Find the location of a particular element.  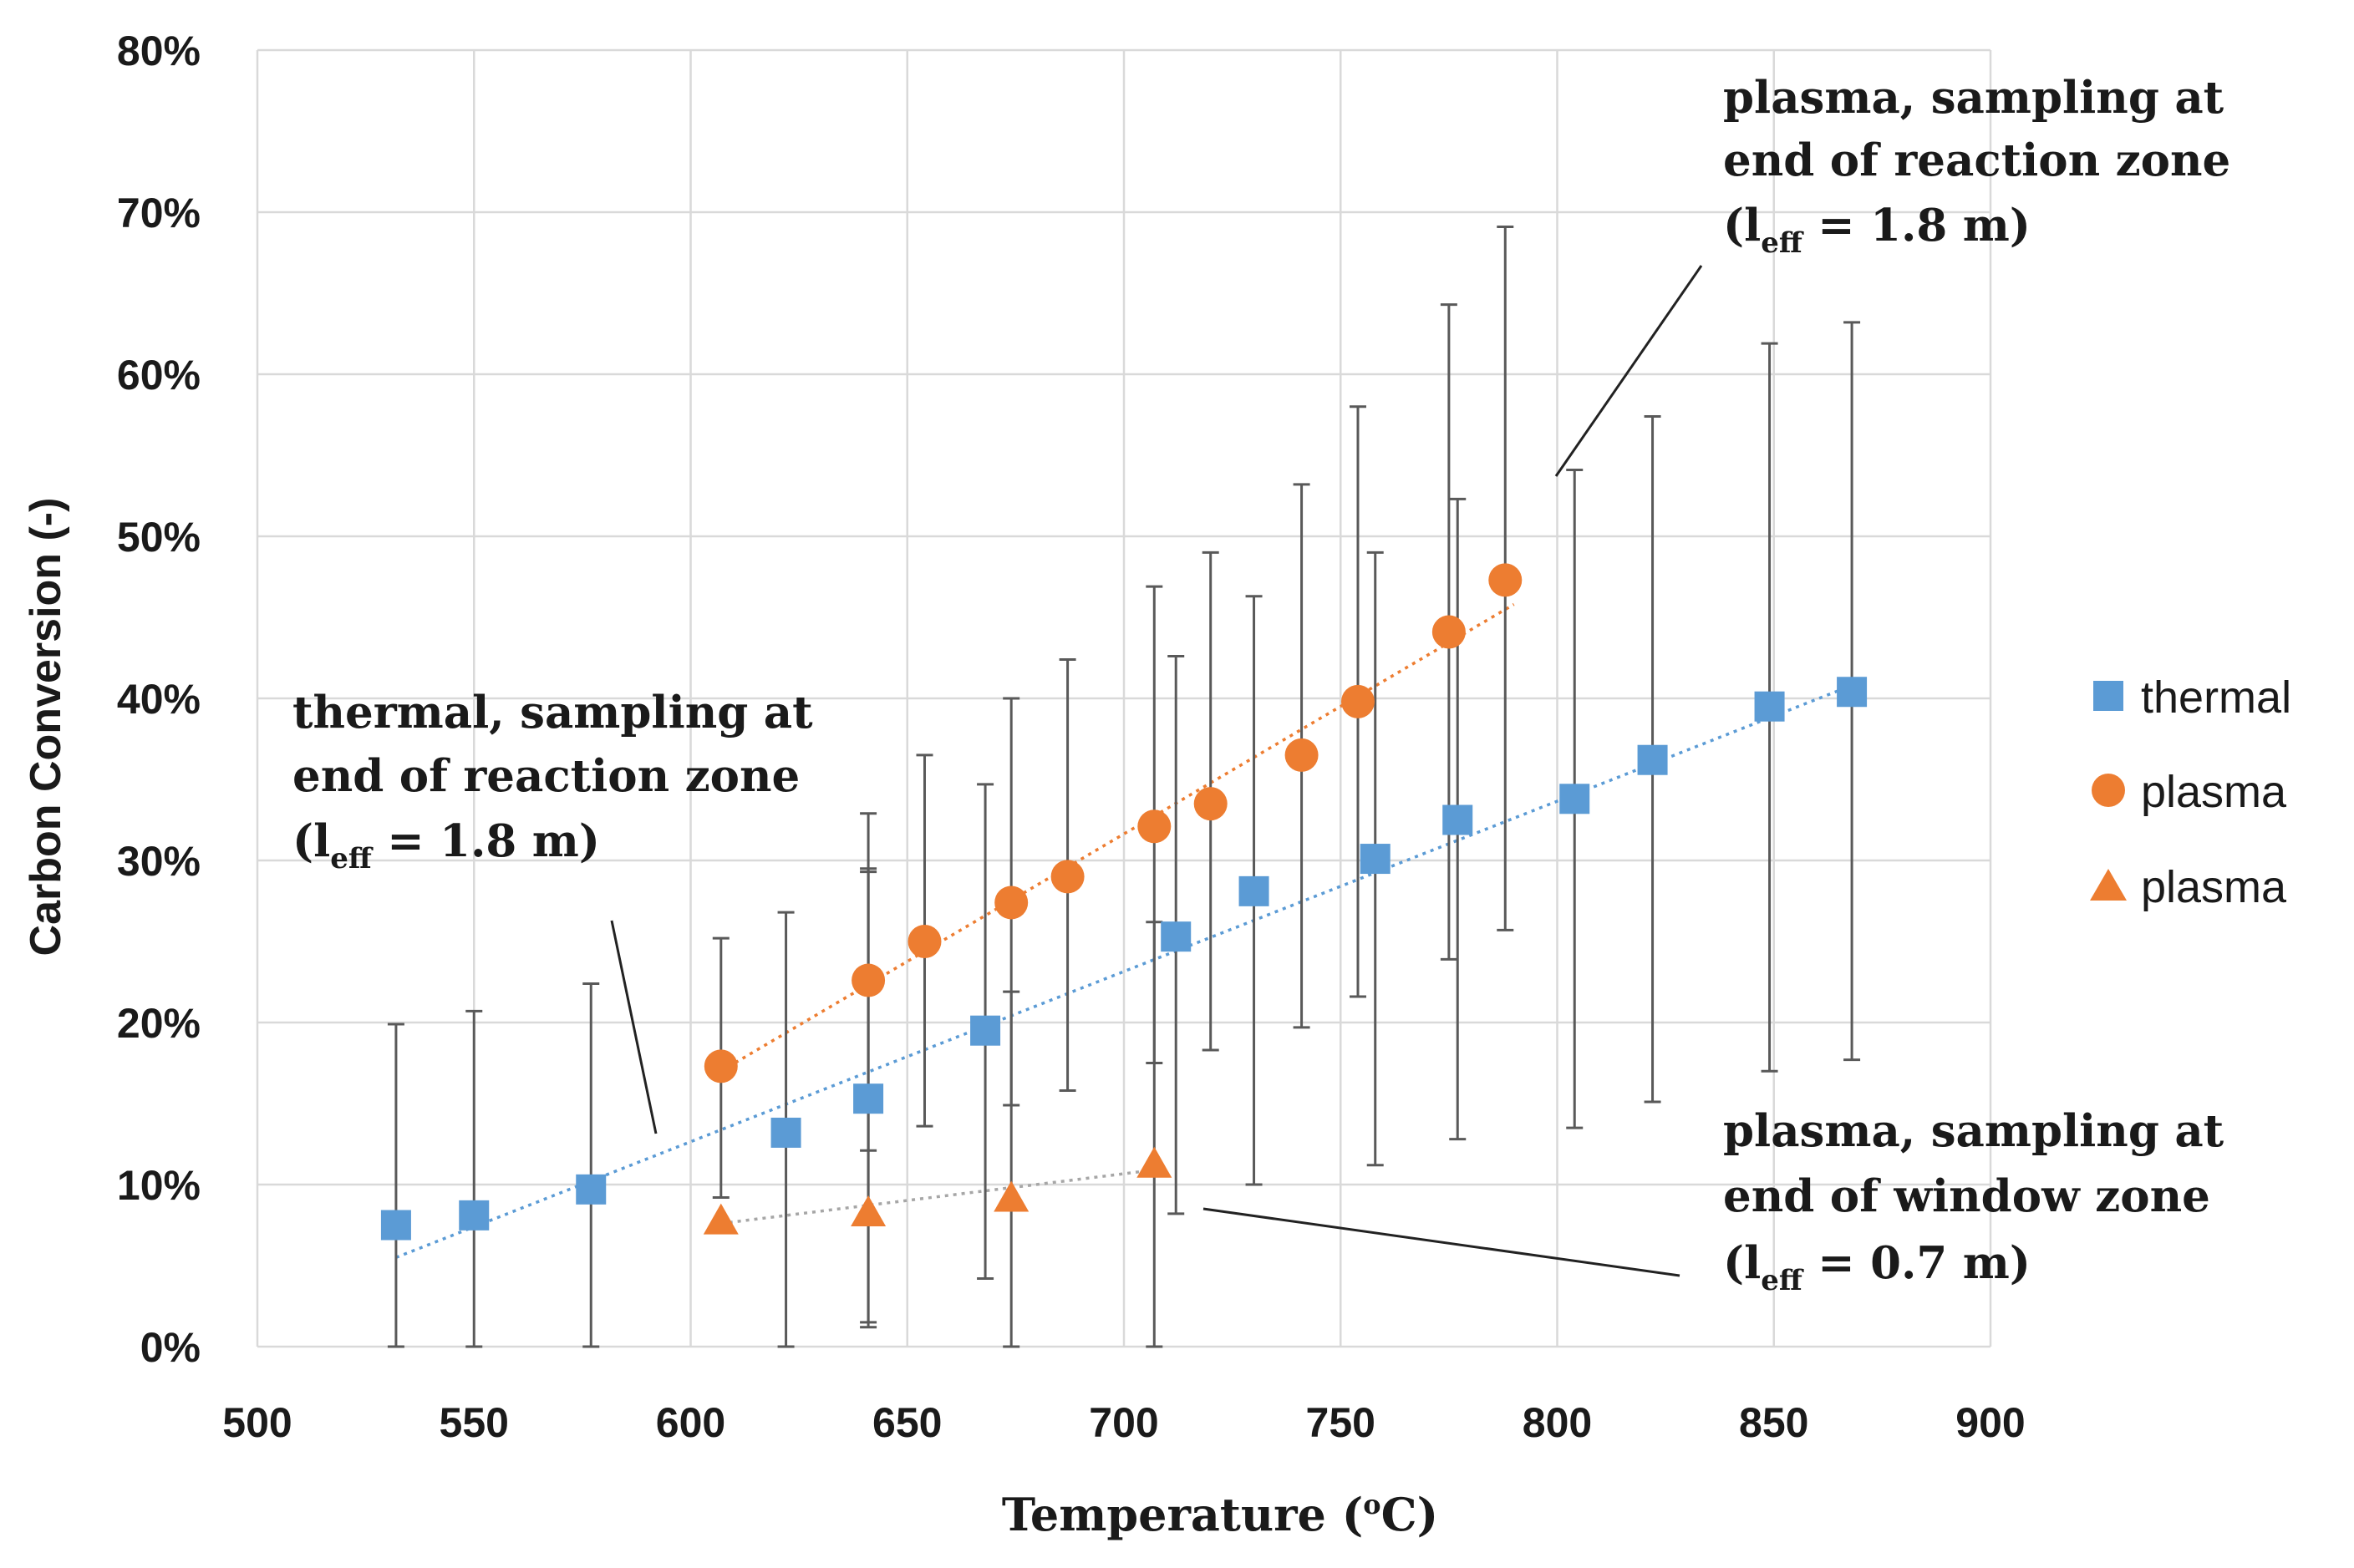

y-tick-label: 0% is located at coordinates (170, 1347).